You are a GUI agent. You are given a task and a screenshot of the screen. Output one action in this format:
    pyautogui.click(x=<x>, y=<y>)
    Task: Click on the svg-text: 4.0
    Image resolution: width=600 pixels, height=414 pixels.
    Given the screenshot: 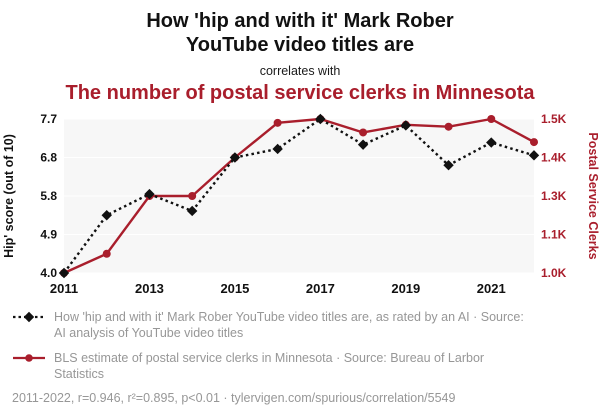 What is the action you would take?
    pyautogui.click(x=48, y=273)
    